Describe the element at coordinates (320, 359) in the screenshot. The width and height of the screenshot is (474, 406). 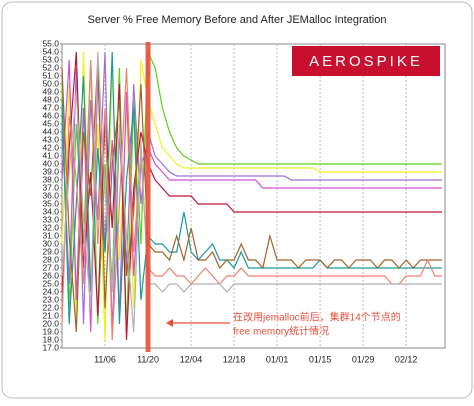
I see `x-tick-label: 01/15` at that location.